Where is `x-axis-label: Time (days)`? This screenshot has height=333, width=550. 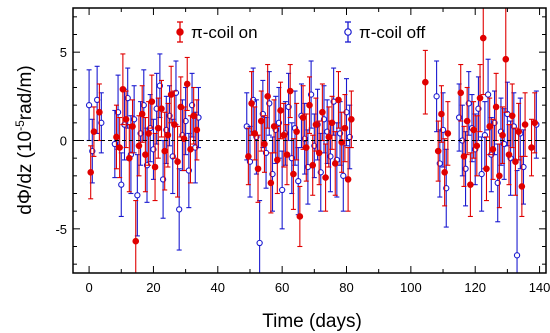 x-axis-label: Time (days) is located at coordinates (312, 321).